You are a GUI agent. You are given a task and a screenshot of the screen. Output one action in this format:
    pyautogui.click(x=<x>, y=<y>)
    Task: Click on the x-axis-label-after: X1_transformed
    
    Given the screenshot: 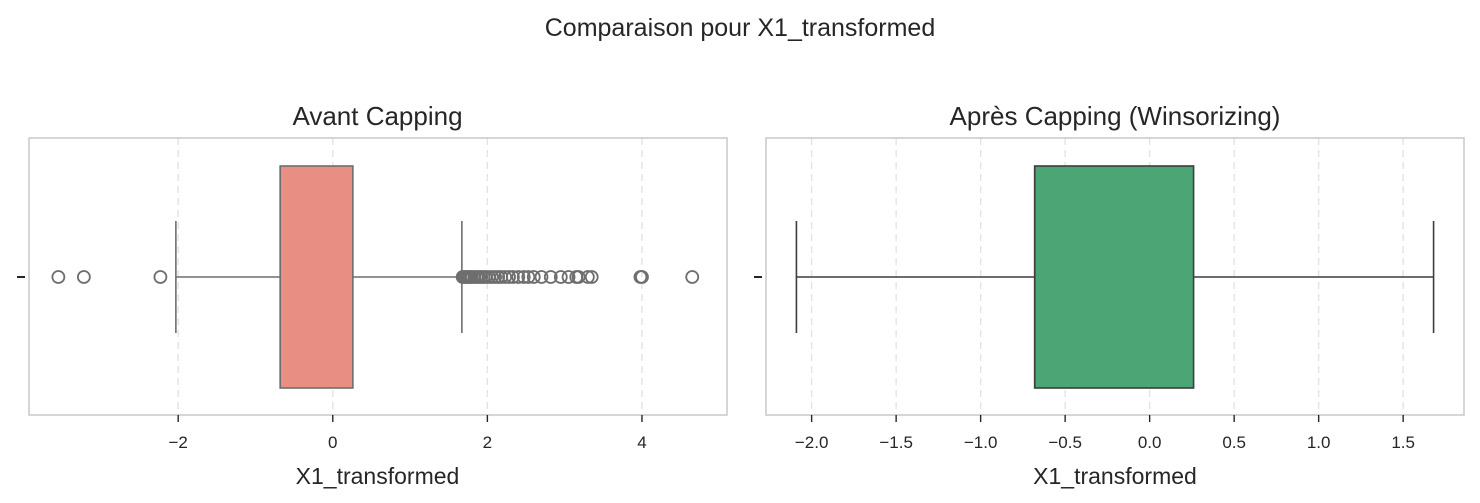 What is the action you would take?
    pyautogui.click(x=1115, y=476)
    